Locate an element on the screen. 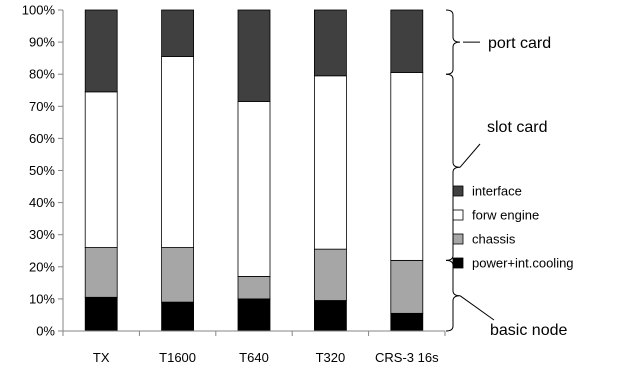 The width and height of the screenshot is (637, 376). legend-label: chassis is located at coordinates (494, 239).